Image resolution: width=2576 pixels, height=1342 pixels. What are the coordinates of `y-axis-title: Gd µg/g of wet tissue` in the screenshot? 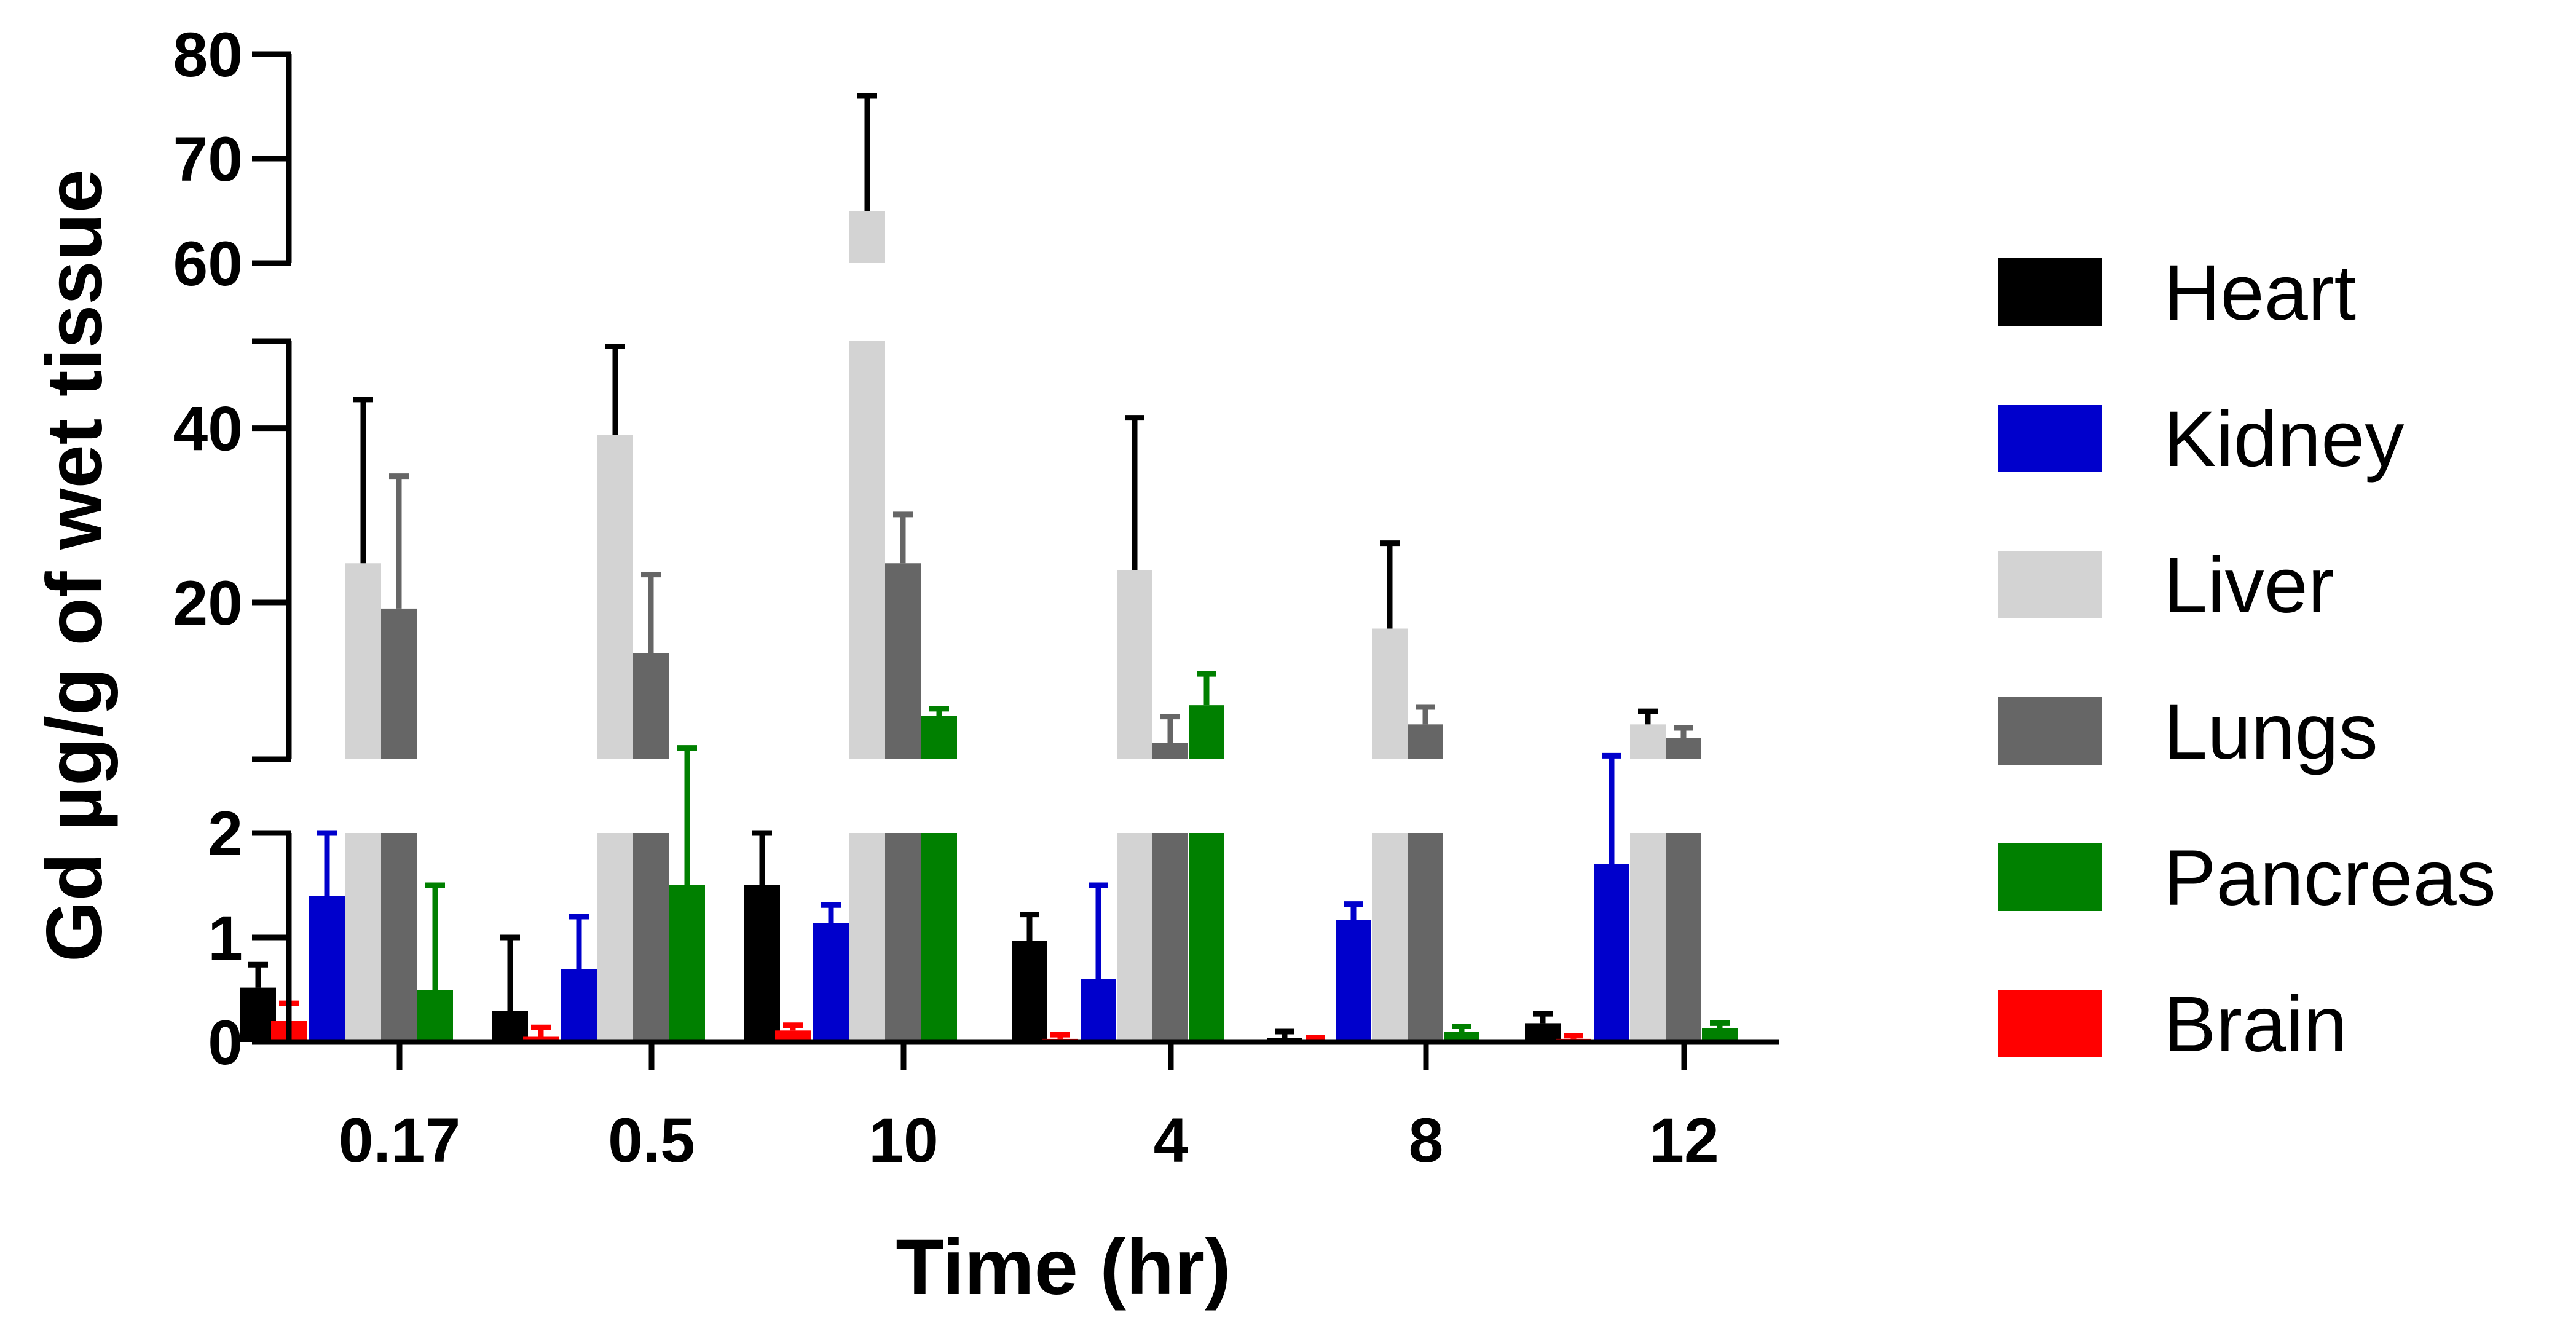 It's located at (75, 565).